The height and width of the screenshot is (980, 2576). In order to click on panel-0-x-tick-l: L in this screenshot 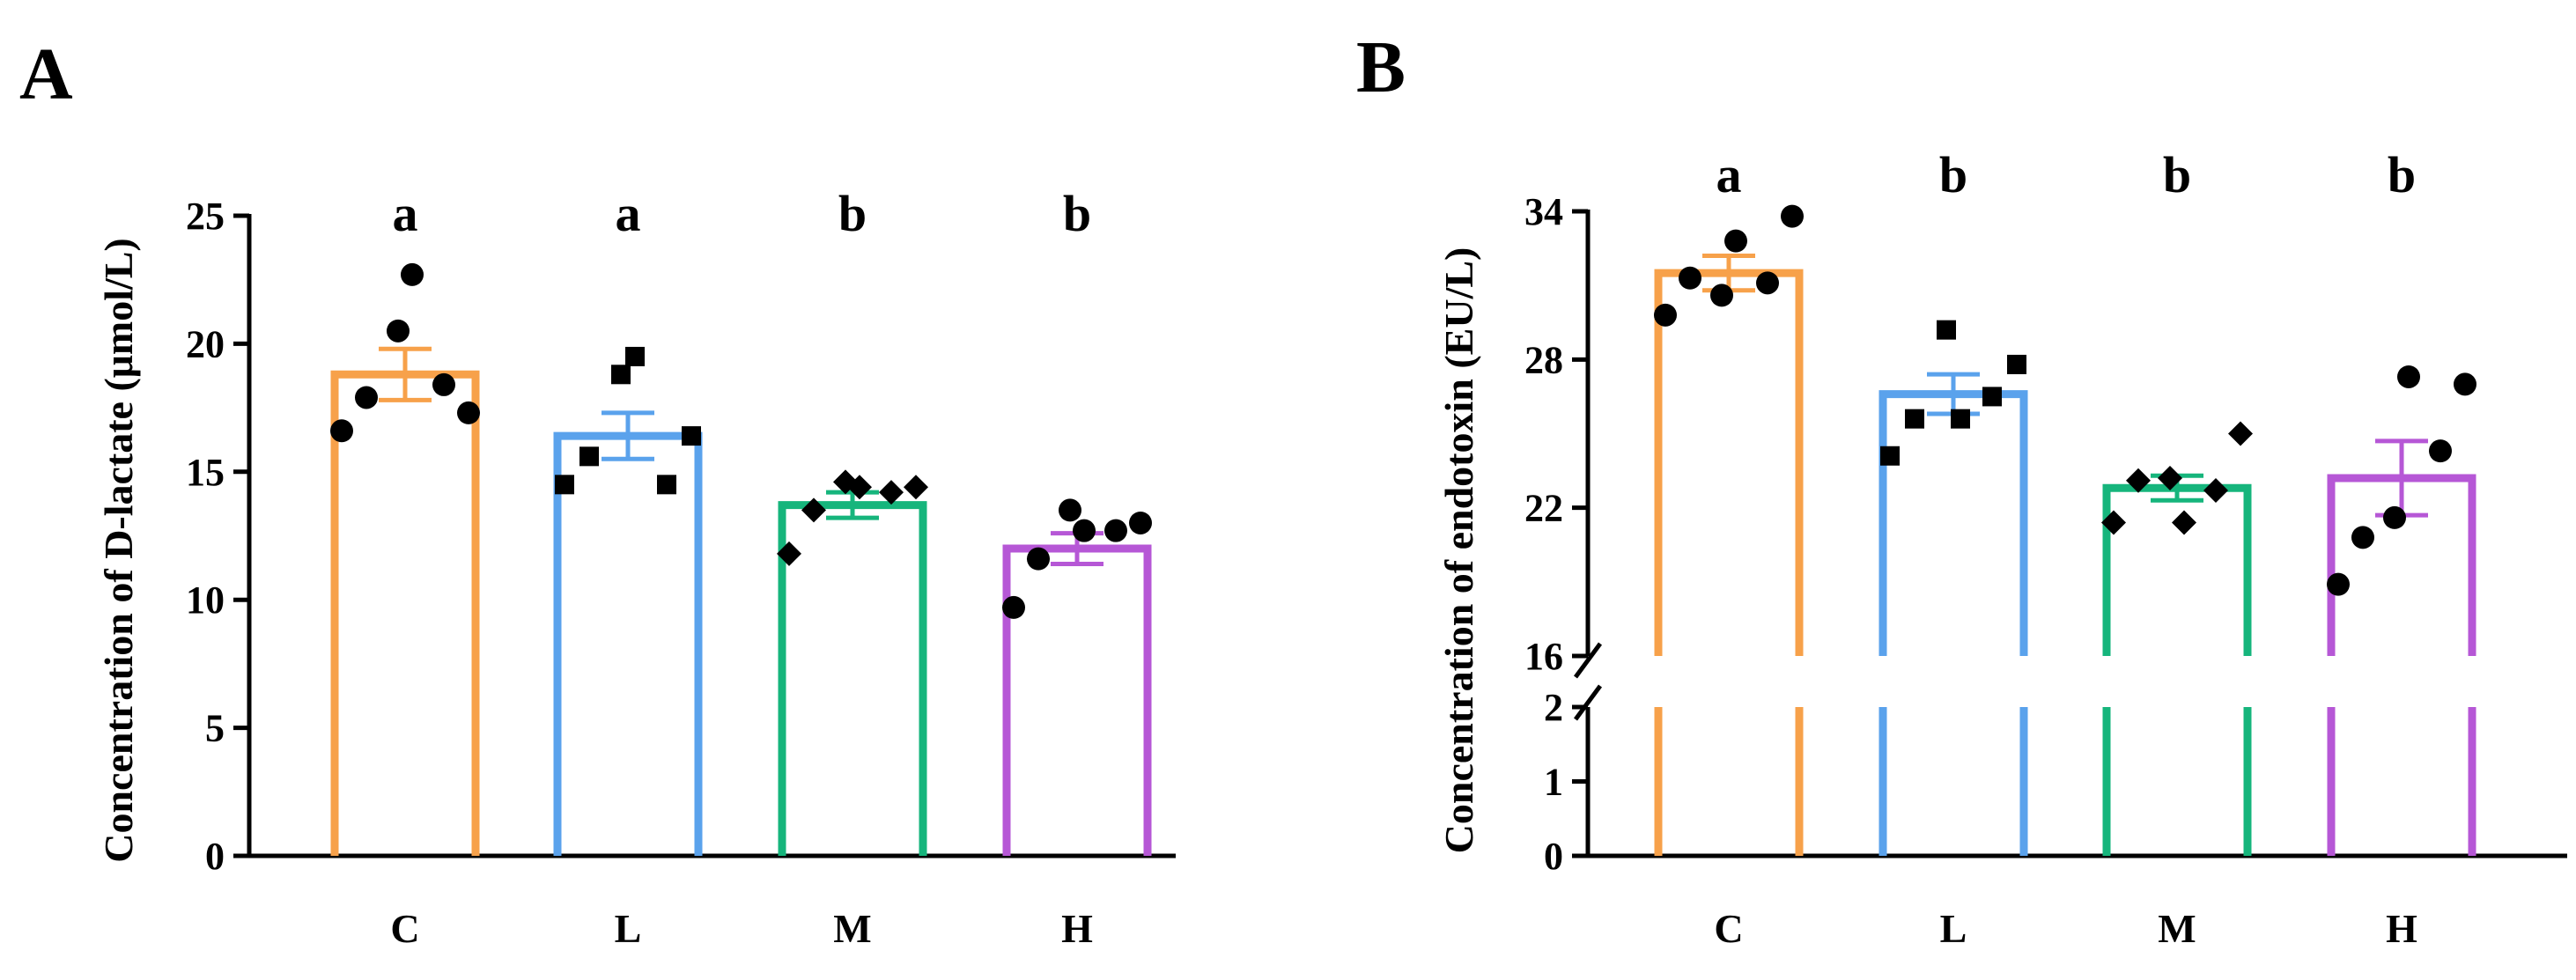, I will do `click(628, 929)`.